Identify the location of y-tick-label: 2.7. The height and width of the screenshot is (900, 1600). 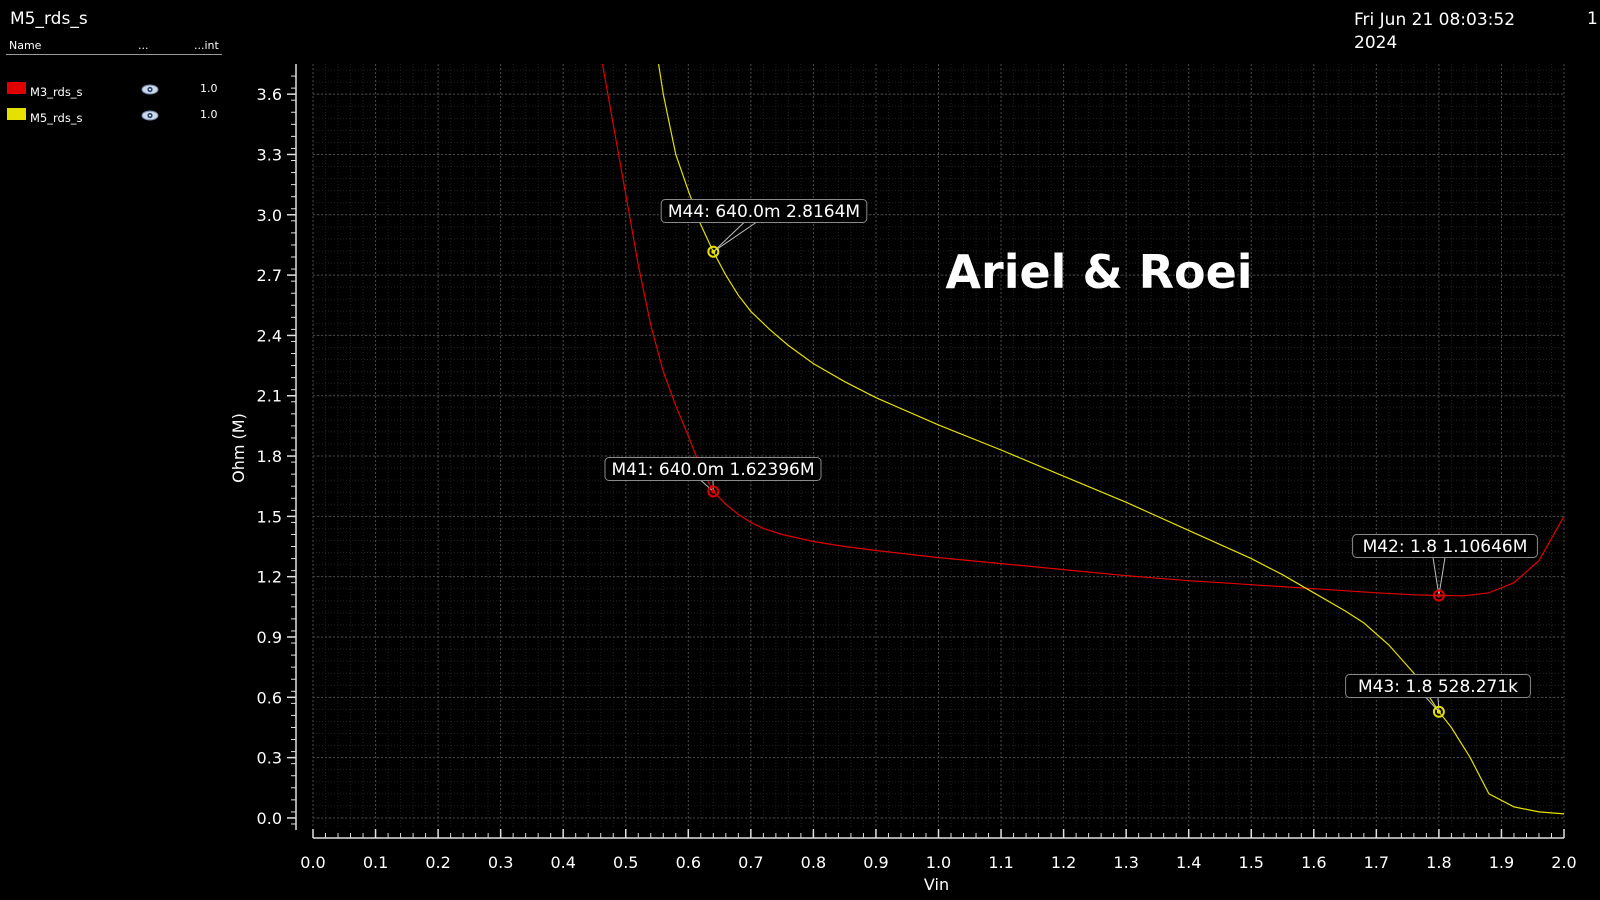
(269, 275).